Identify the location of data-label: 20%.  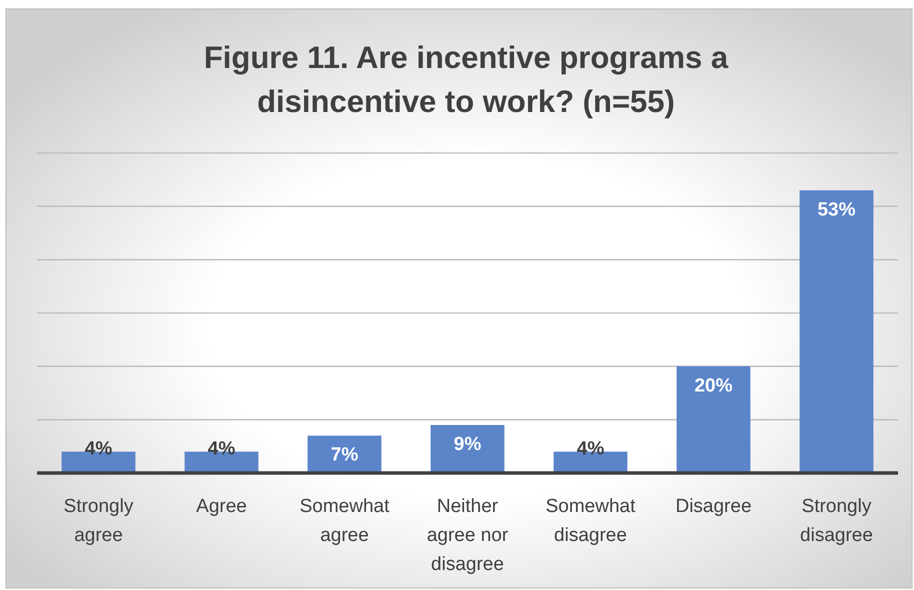
(713, 385).